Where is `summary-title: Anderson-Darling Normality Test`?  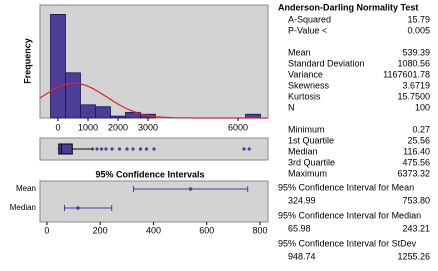 summary-title: Anderson-Darling Normality Test is located at coordinates (348, 7).